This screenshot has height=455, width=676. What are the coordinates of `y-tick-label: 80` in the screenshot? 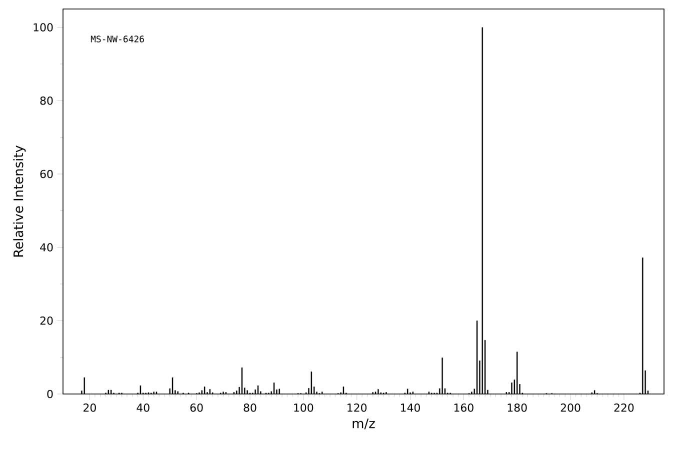 It's located at (46, 100).